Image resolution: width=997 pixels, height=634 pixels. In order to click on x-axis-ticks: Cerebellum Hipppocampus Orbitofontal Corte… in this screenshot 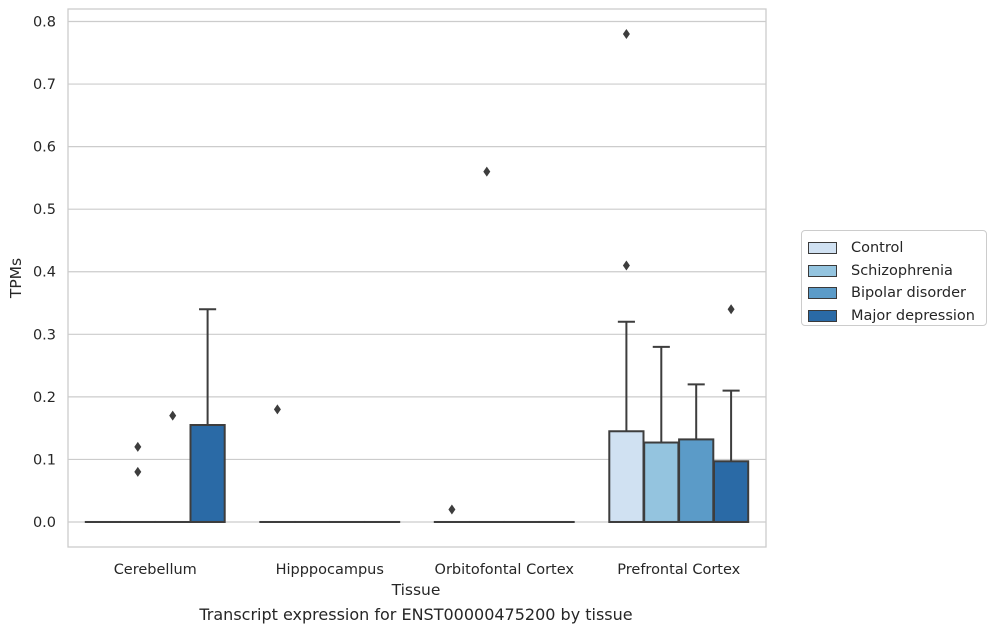, I will do `click(427, 570)`.